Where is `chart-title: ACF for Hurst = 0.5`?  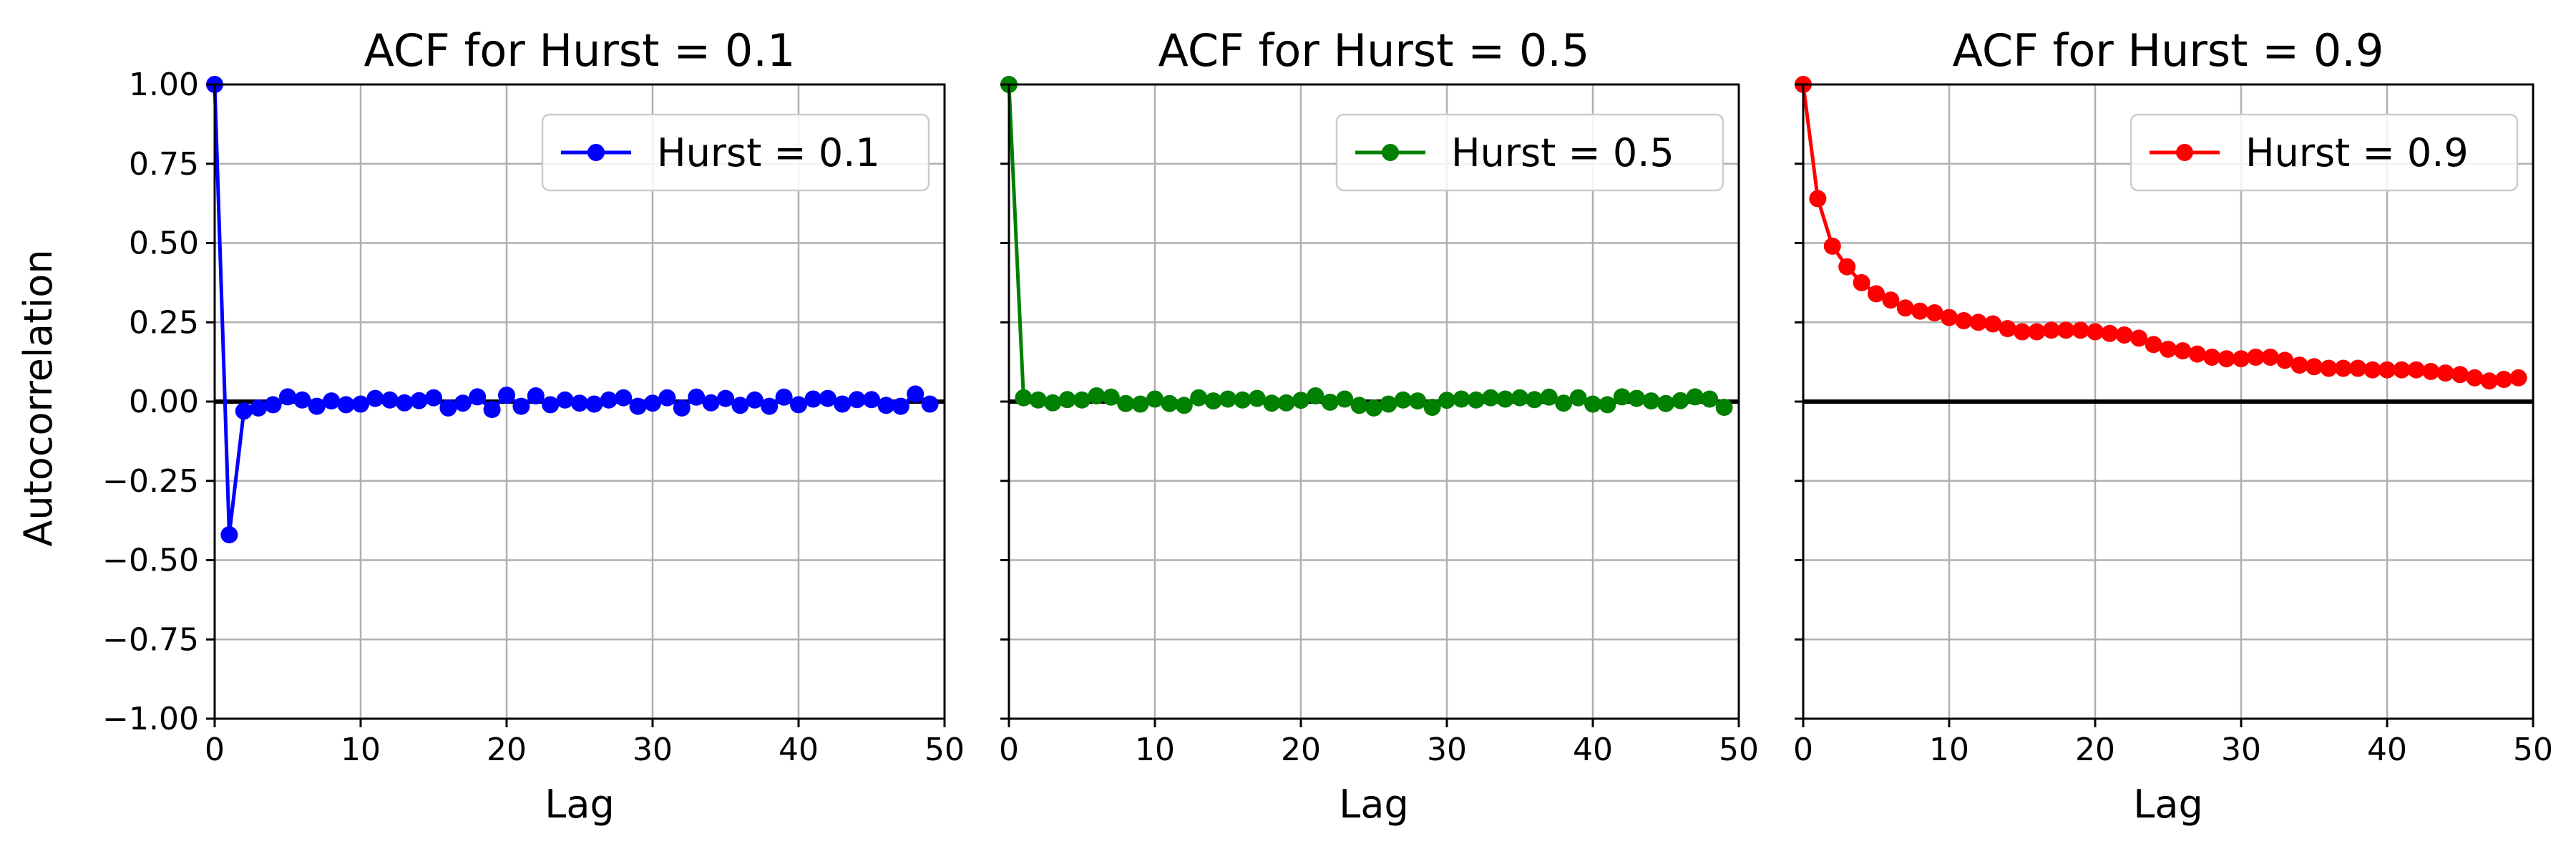
chart-title: ACF for Hurst = 0.5 is located at coordinates (1374, 50).